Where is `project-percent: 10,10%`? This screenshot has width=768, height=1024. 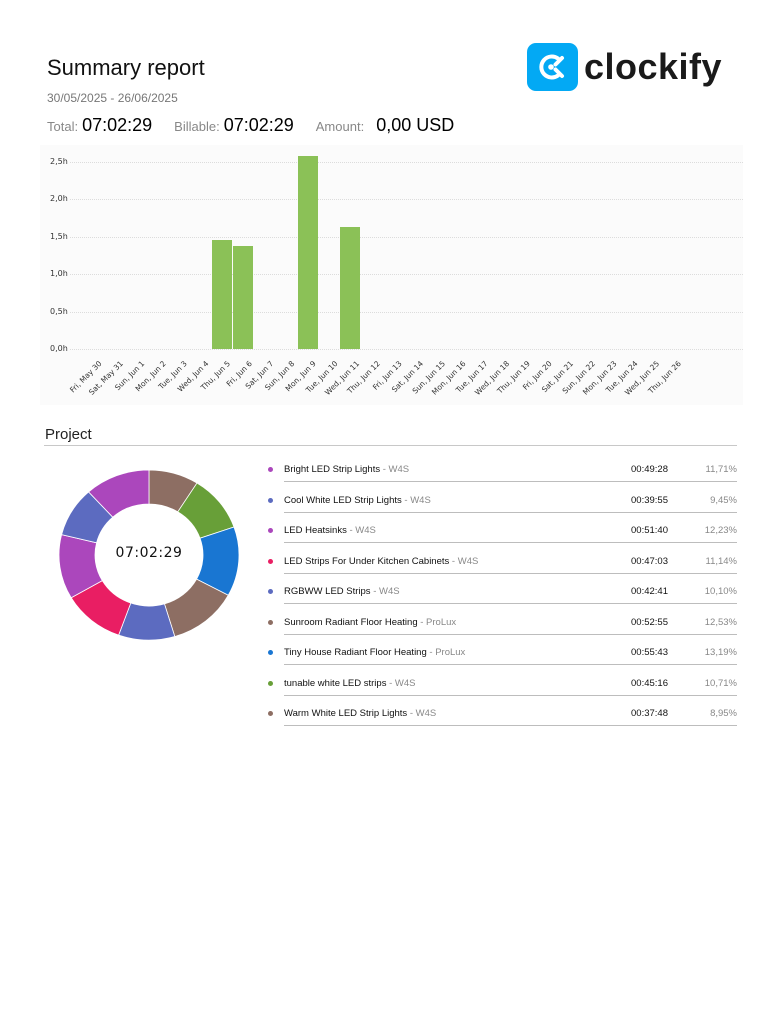
project-percent: 10,10% is located at coordinates (720, 591).